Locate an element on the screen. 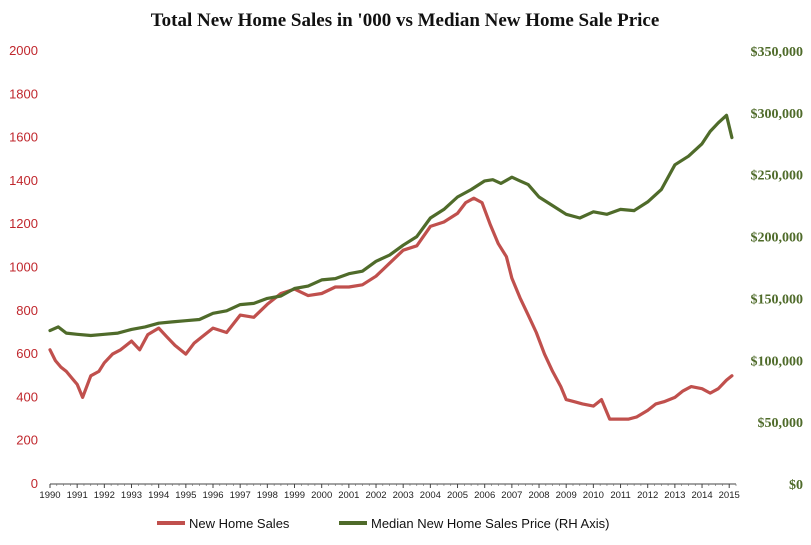  right-tick-label: $350,000 is located at coordinates (777, 52).